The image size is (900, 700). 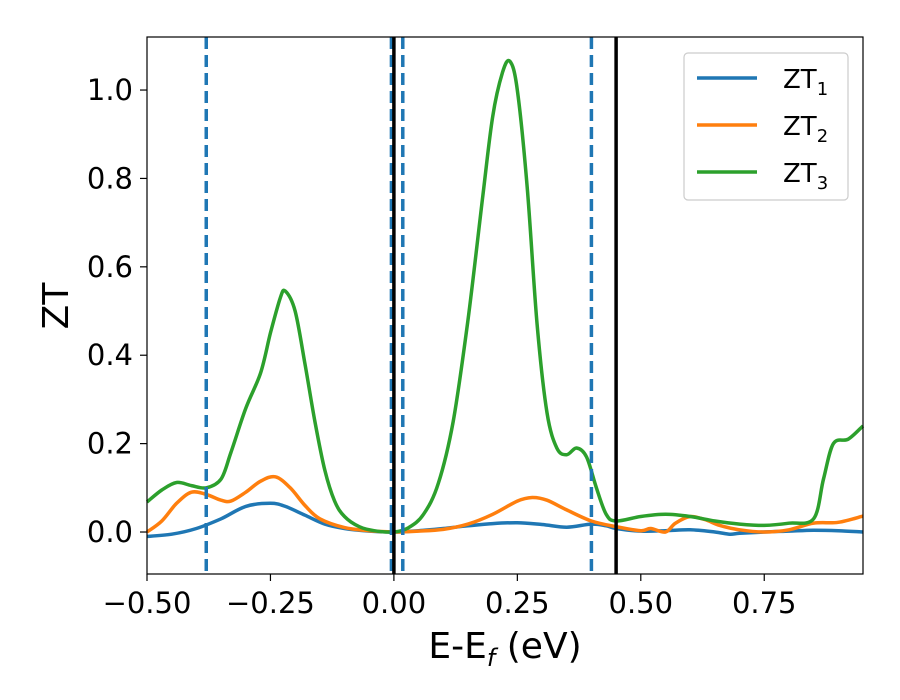 I want to click on x-axis-ticks: −0.50 −0.25 0.00 0.25 0.50 0.75, so click(x=450, y=597).